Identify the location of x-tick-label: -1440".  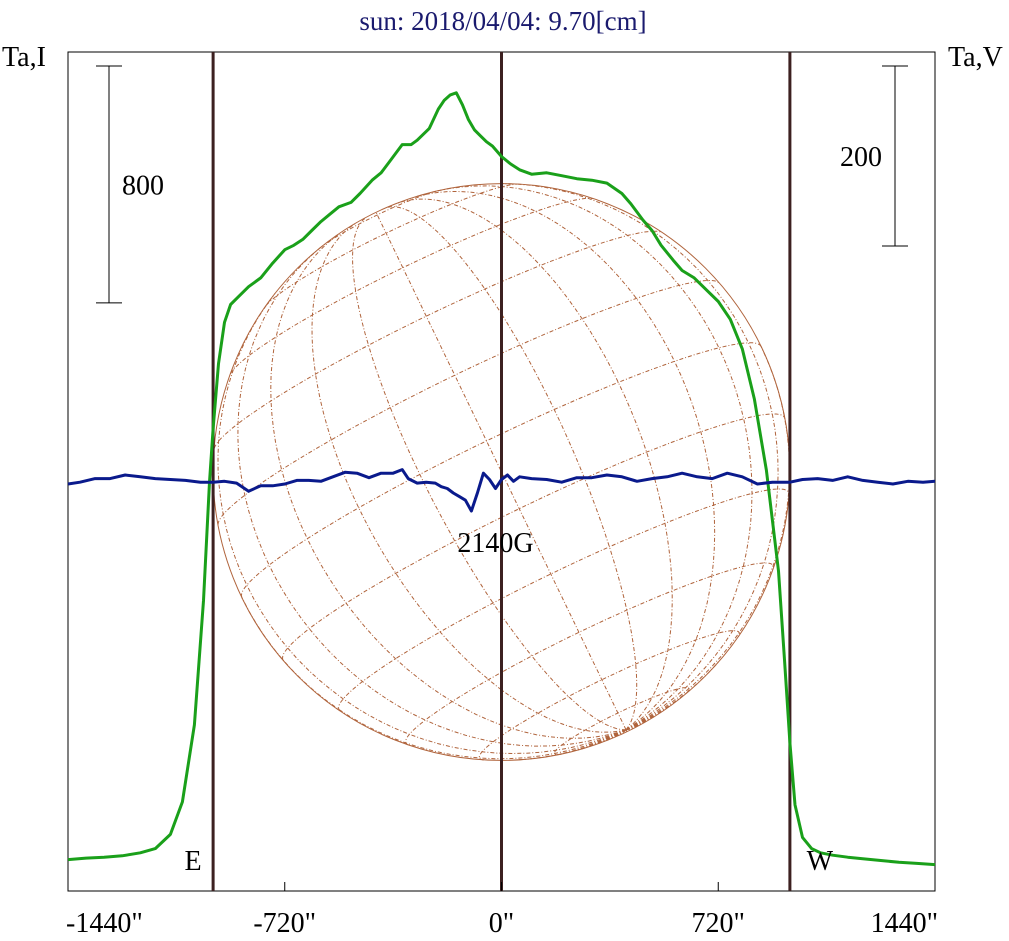
(104, 923).